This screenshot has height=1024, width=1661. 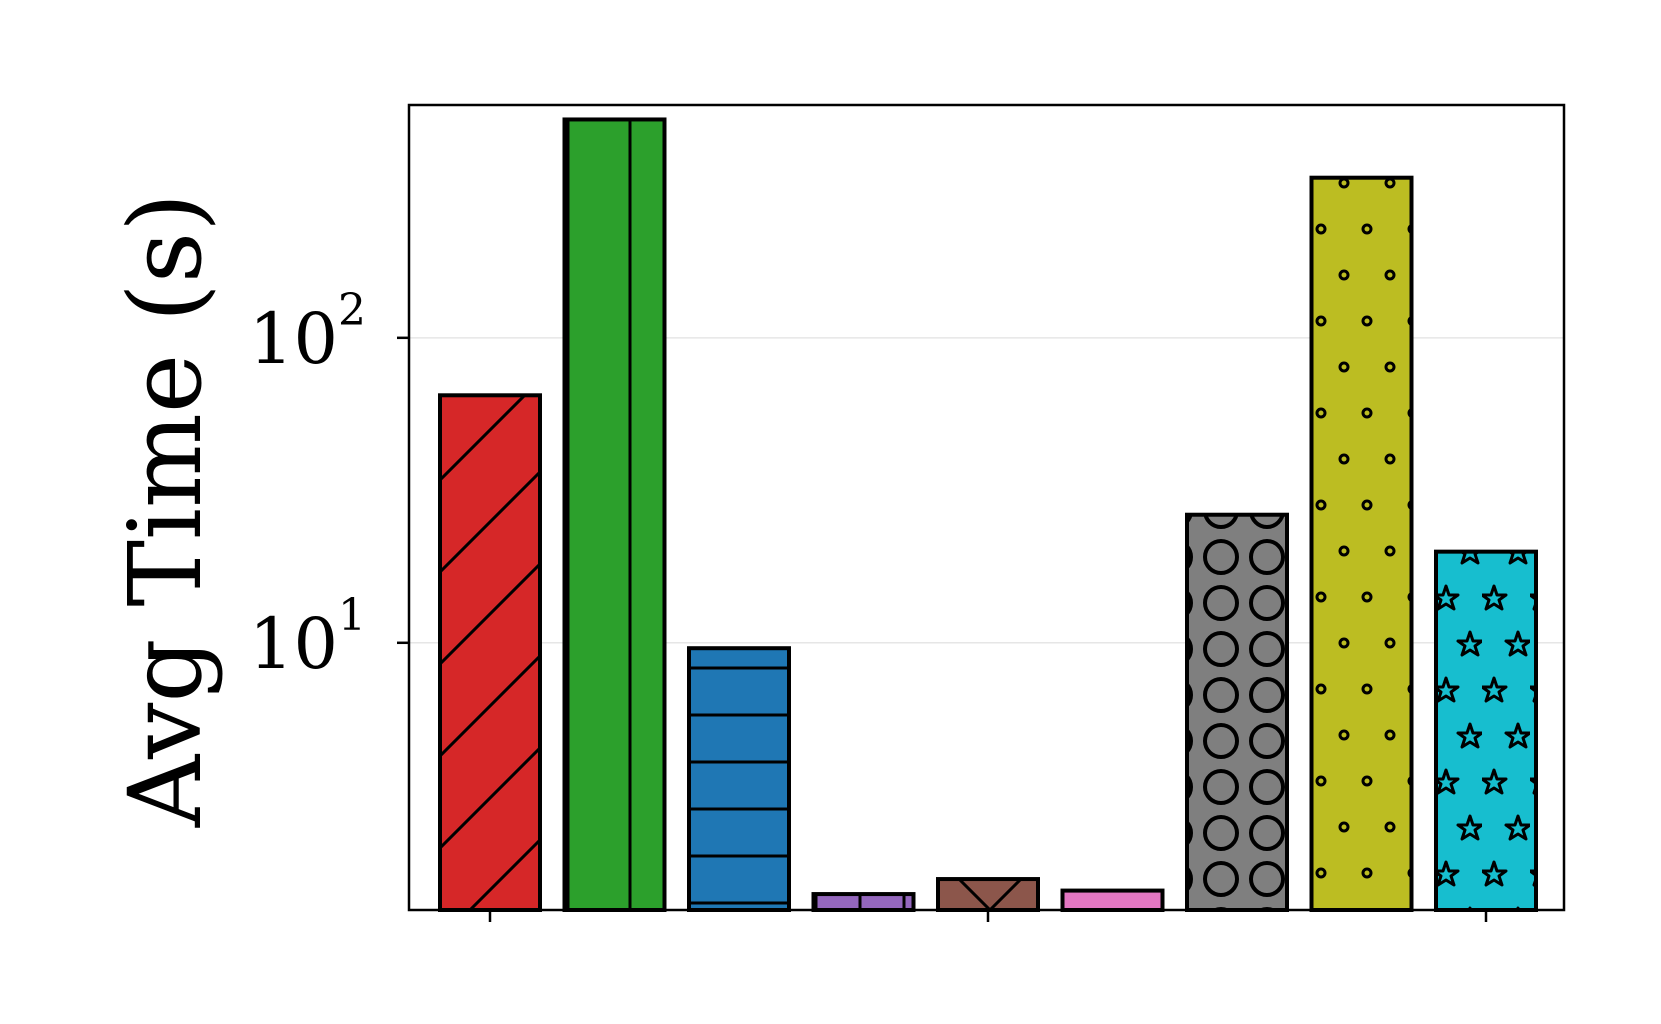 What do you see at coordinates (307, 332) in the screenshot?
I see `y-tick-label-1: 10²` at bounding box center [307, 332].